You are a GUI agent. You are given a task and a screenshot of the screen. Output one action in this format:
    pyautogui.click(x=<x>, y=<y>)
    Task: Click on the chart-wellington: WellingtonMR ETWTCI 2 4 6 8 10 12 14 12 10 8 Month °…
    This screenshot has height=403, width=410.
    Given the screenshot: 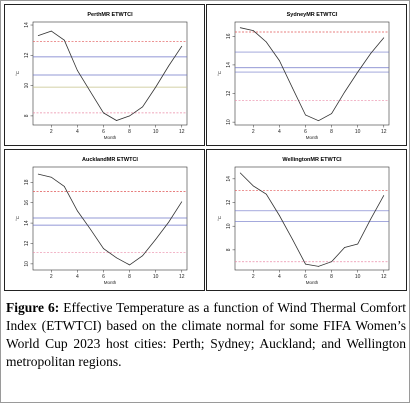 What is the action you would take?
    pyautogui.click(x=303, y=221)
    